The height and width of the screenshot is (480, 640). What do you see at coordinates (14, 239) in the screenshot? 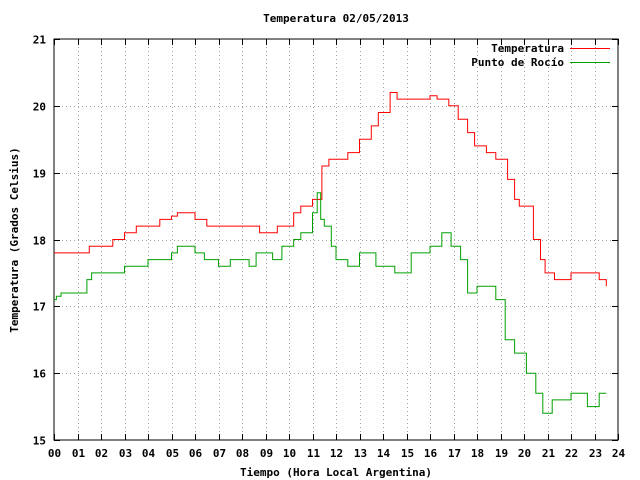
I see `y-axis-label: Temperatura (Grados Celsius)` at bounding box center [14, 239].